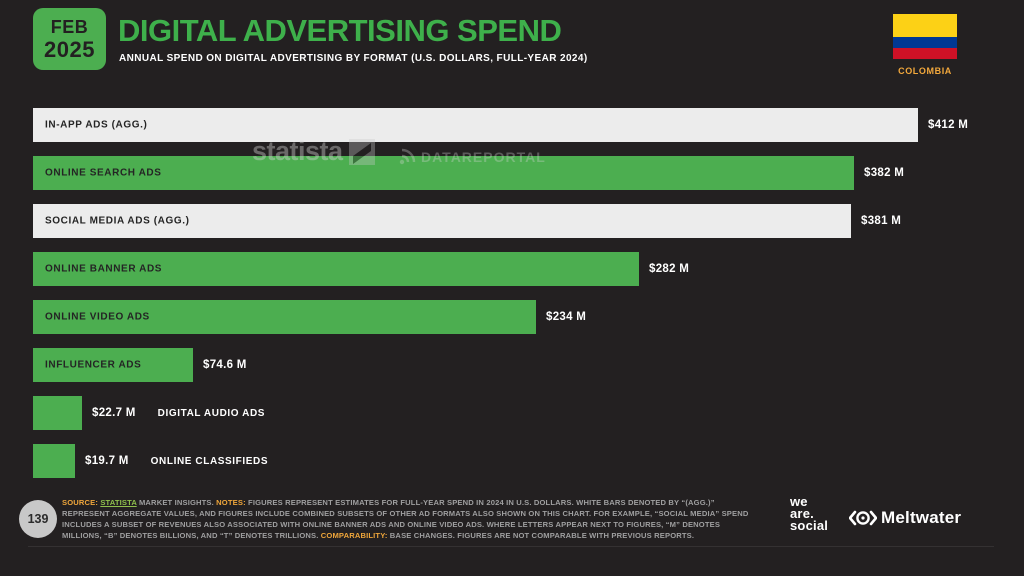 This screenshot has width=1024, height=576. I want to click on source-link: STATISTA, so click(118, 502).